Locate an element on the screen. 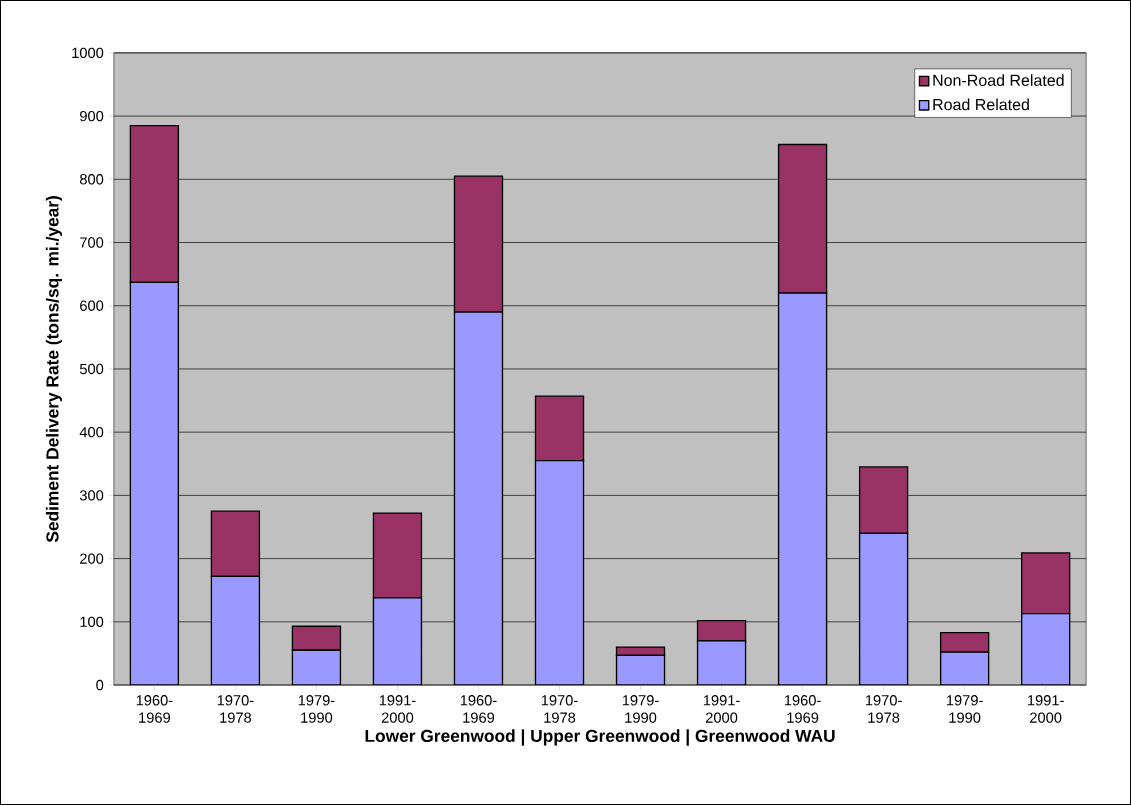  y-tick-label: 300 is located at coordinates (91, 495).